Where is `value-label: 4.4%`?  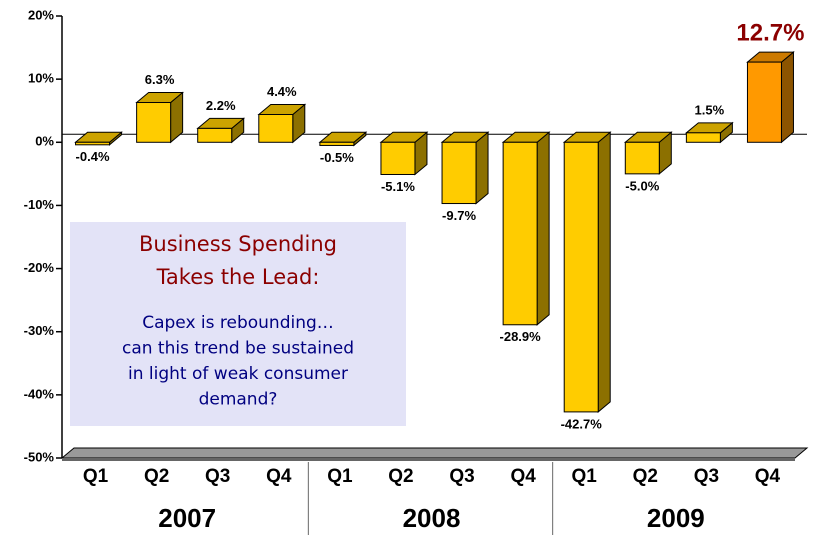 value-label: 4.4% is located at coordinates (282, 91).